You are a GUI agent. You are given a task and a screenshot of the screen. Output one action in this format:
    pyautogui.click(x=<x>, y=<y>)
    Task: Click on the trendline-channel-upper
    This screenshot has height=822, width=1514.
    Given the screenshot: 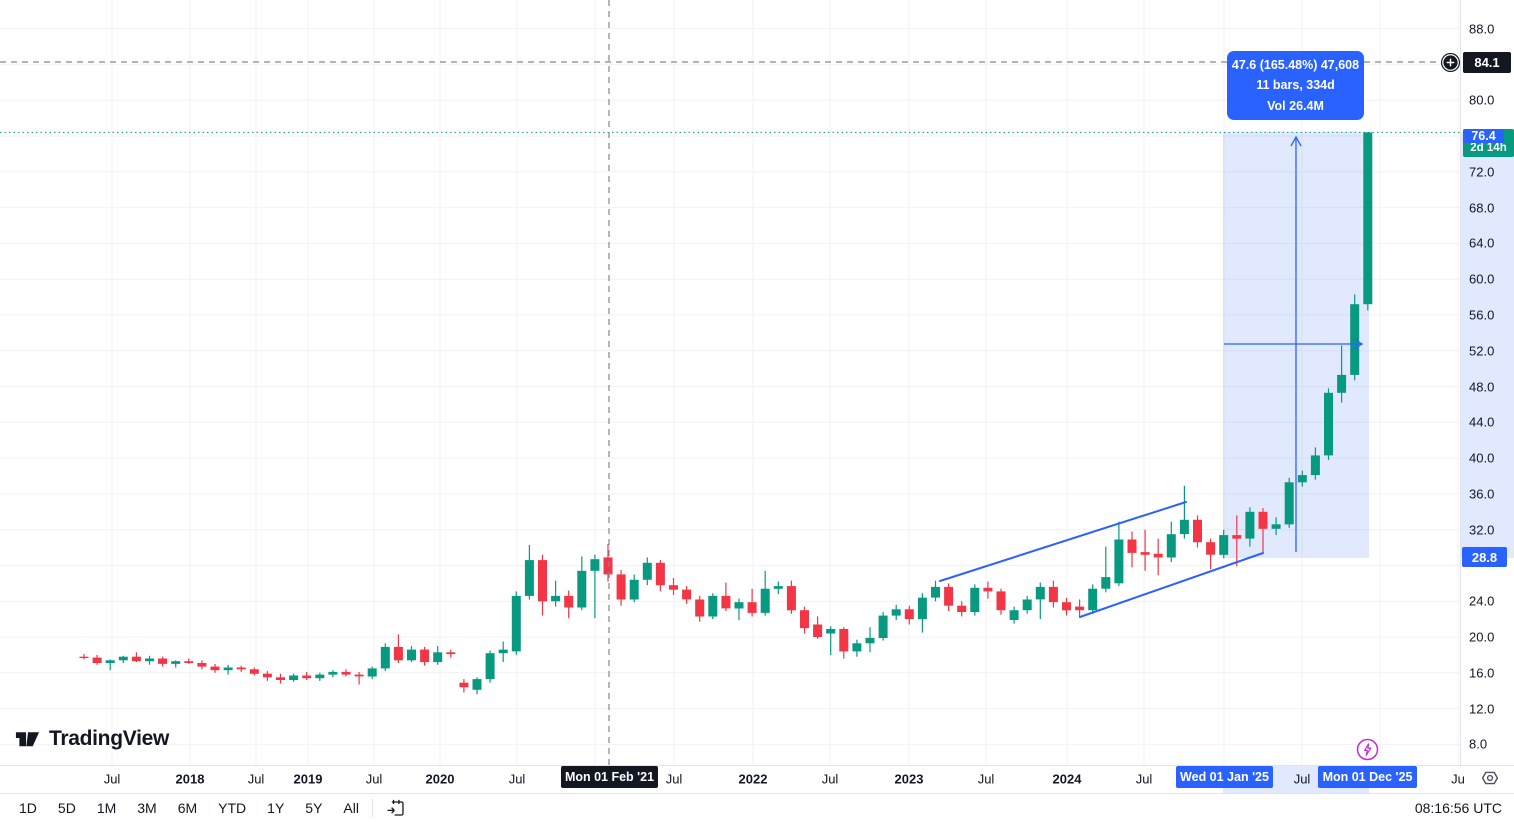 What is the action you would take?
    pyautogui.click(x=1063, y=541)
    